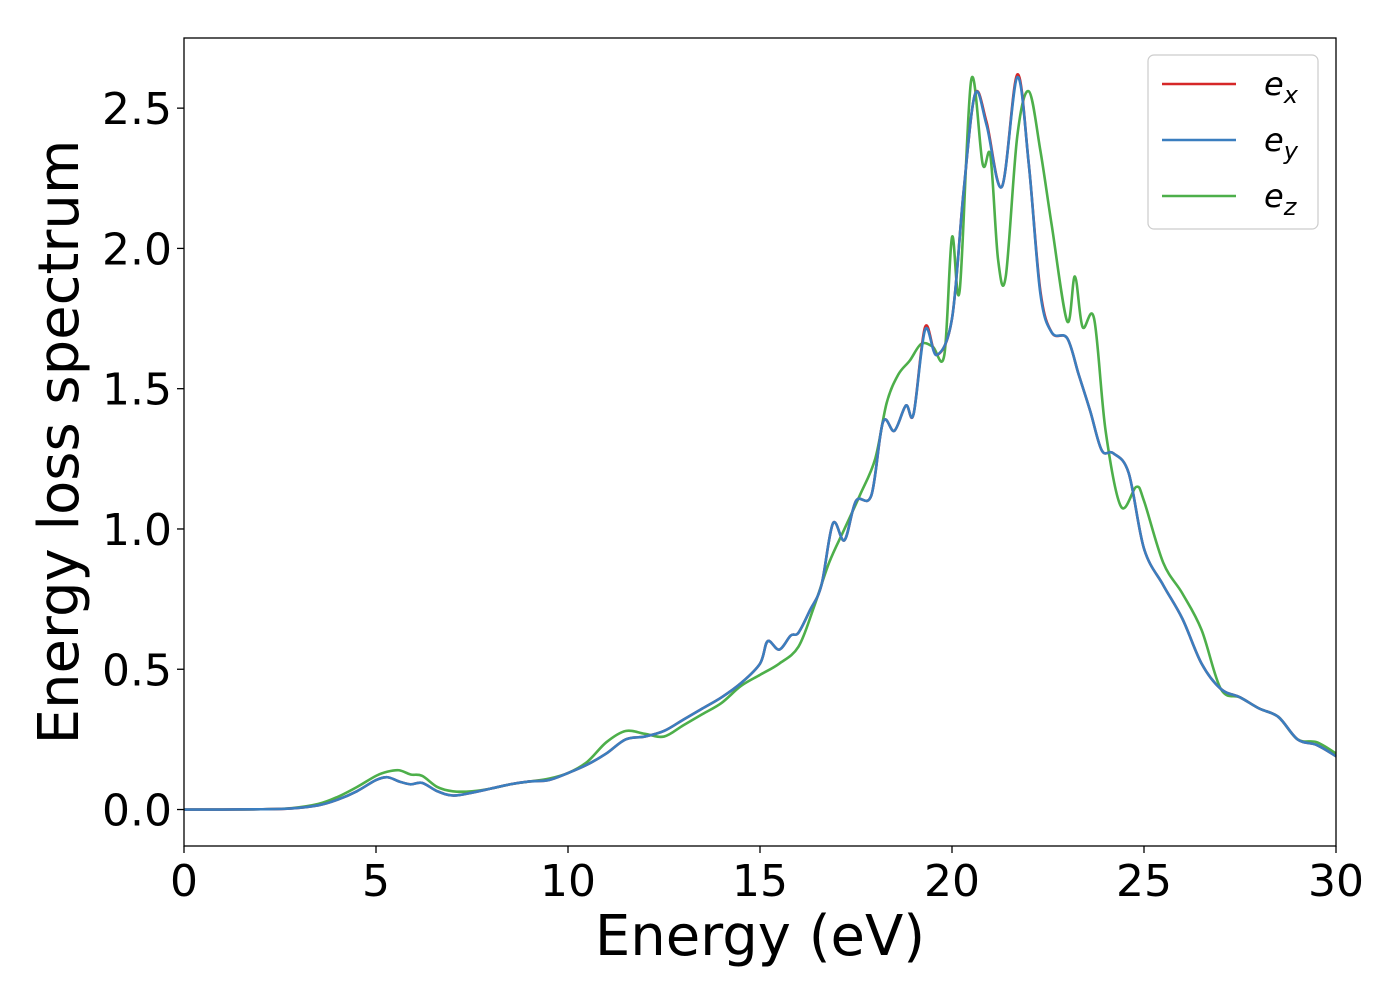 The width and height of the screenshot is (1400, 1000). What do you see at coordinates (1281, 143) in the screenshot?
I see `legend-label-e-y: ey` at bounding box center [1281, 143].